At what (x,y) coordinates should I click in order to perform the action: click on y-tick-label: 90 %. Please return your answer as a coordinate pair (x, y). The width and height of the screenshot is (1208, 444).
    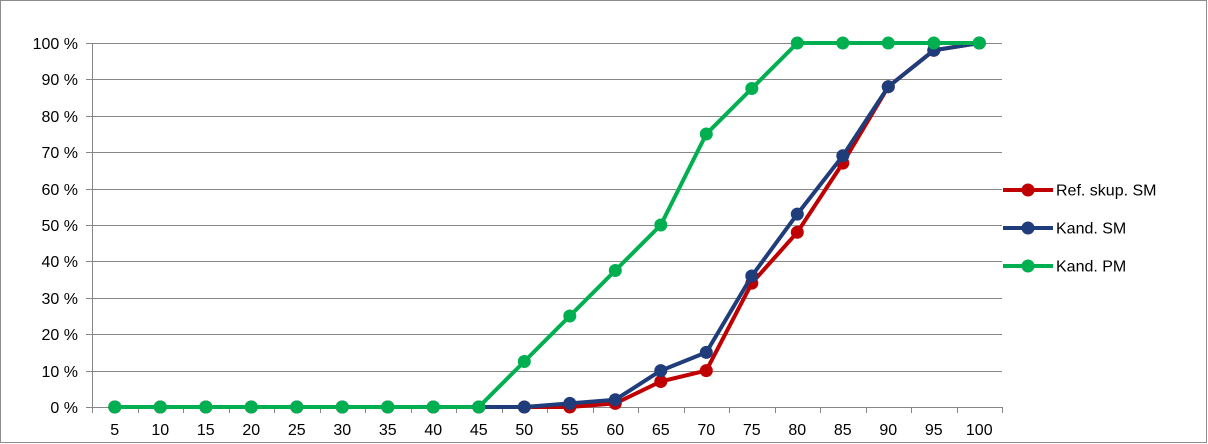
    Looking at the image, I should click on (60, 80).